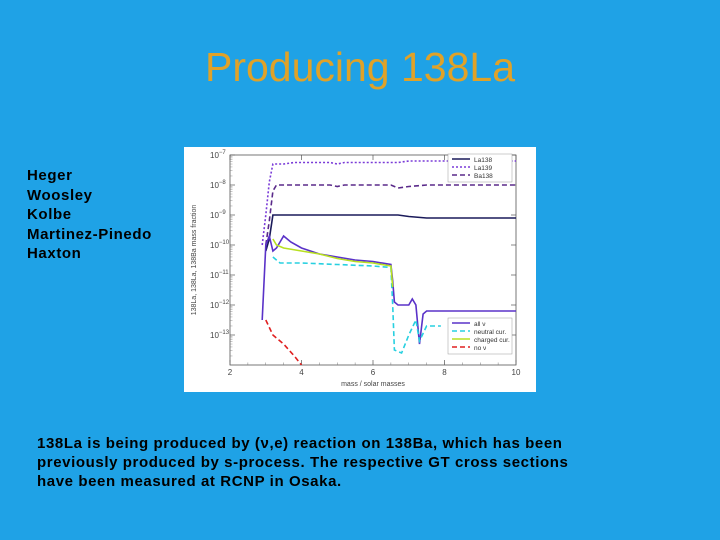 The width and height of the screenshot is (720, 540). I want to click on legend-bottom-label: charged cur., so click(492, 340).